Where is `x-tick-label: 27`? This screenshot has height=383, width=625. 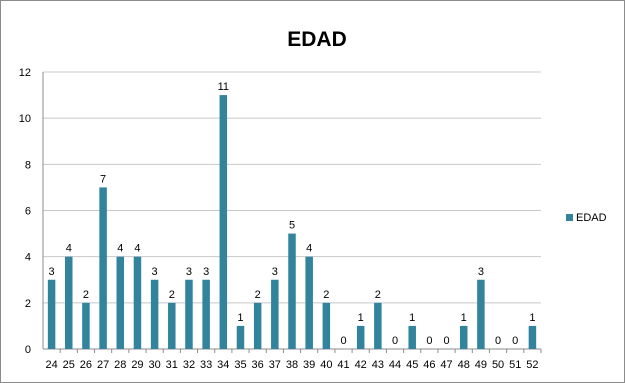
x-tick-label: 27 is located at coordinates (103, 365).